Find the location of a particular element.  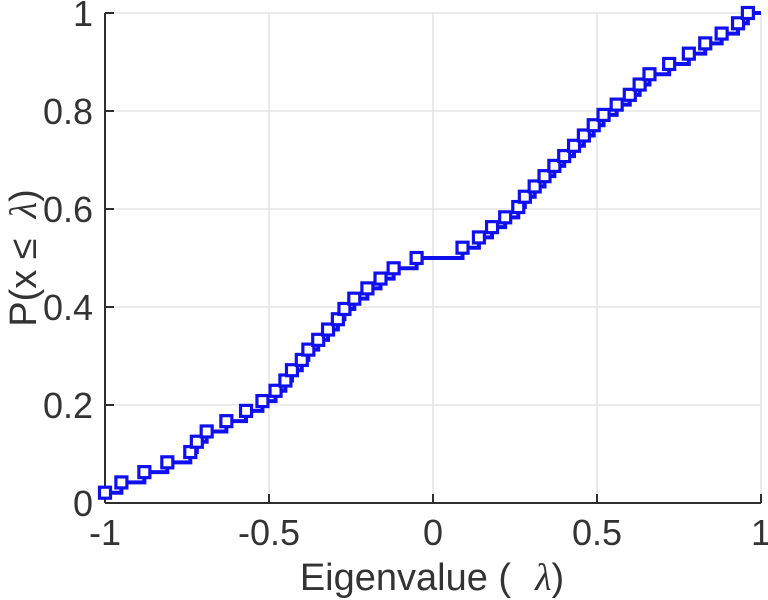

y-axis-label-close-paren: ) is located at coordinates (24, 195).